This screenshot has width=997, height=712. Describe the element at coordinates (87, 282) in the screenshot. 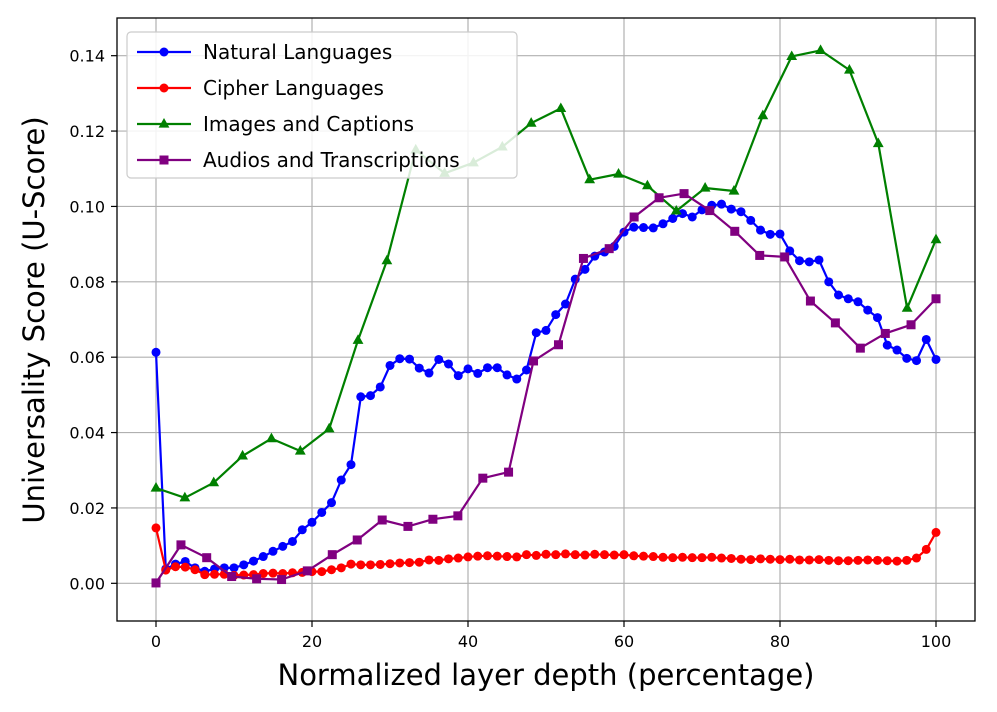

I see `y-tick-label: 0.08` at that location.